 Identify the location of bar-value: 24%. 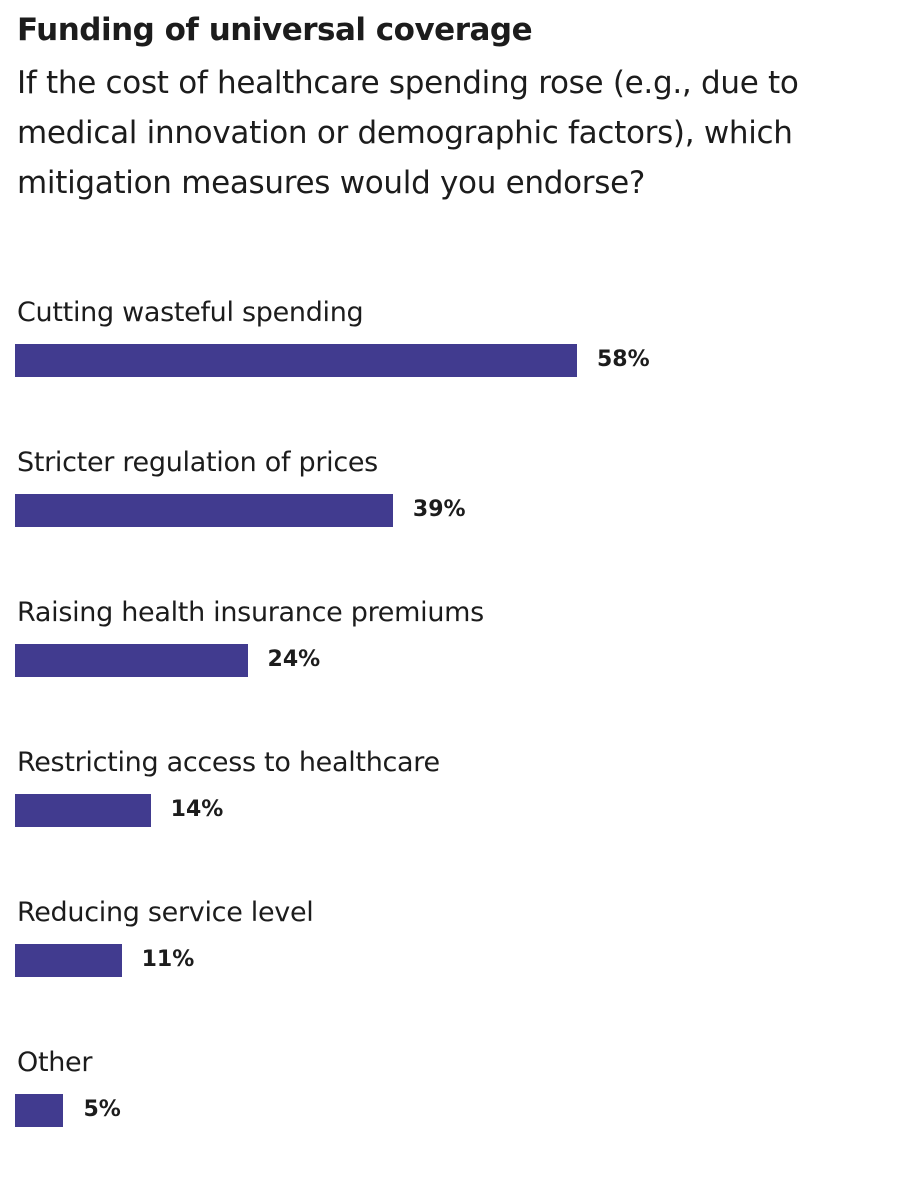
(294, 659).